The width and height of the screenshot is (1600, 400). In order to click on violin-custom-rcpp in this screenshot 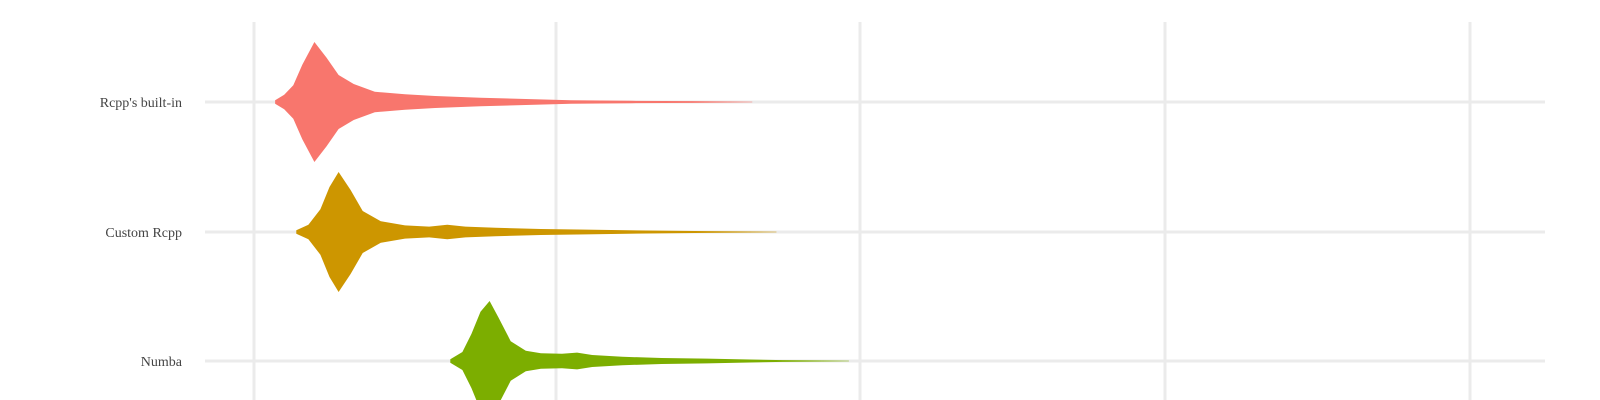, I will do `click(536, 232)`.